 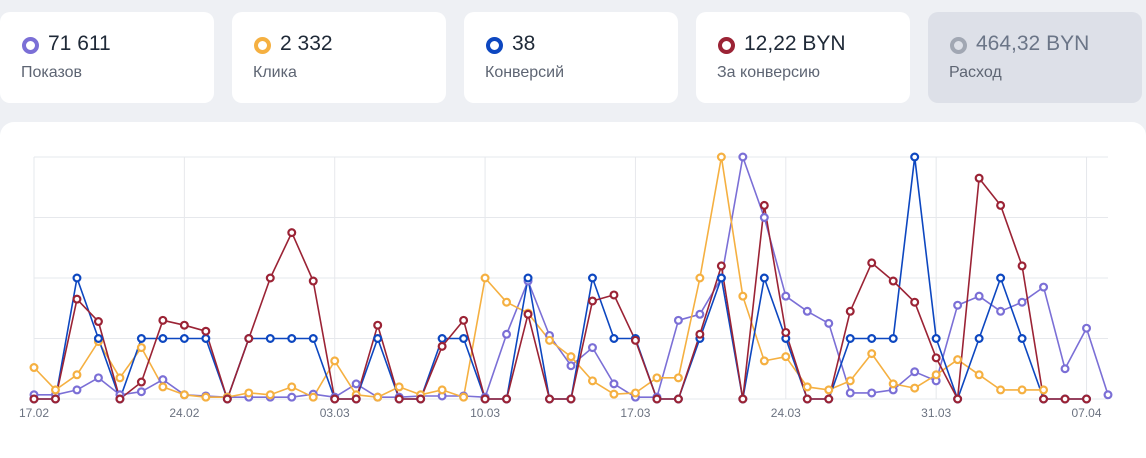 I want to click on metric-value: 464,32 BYN, so click(x=1033, y=43).